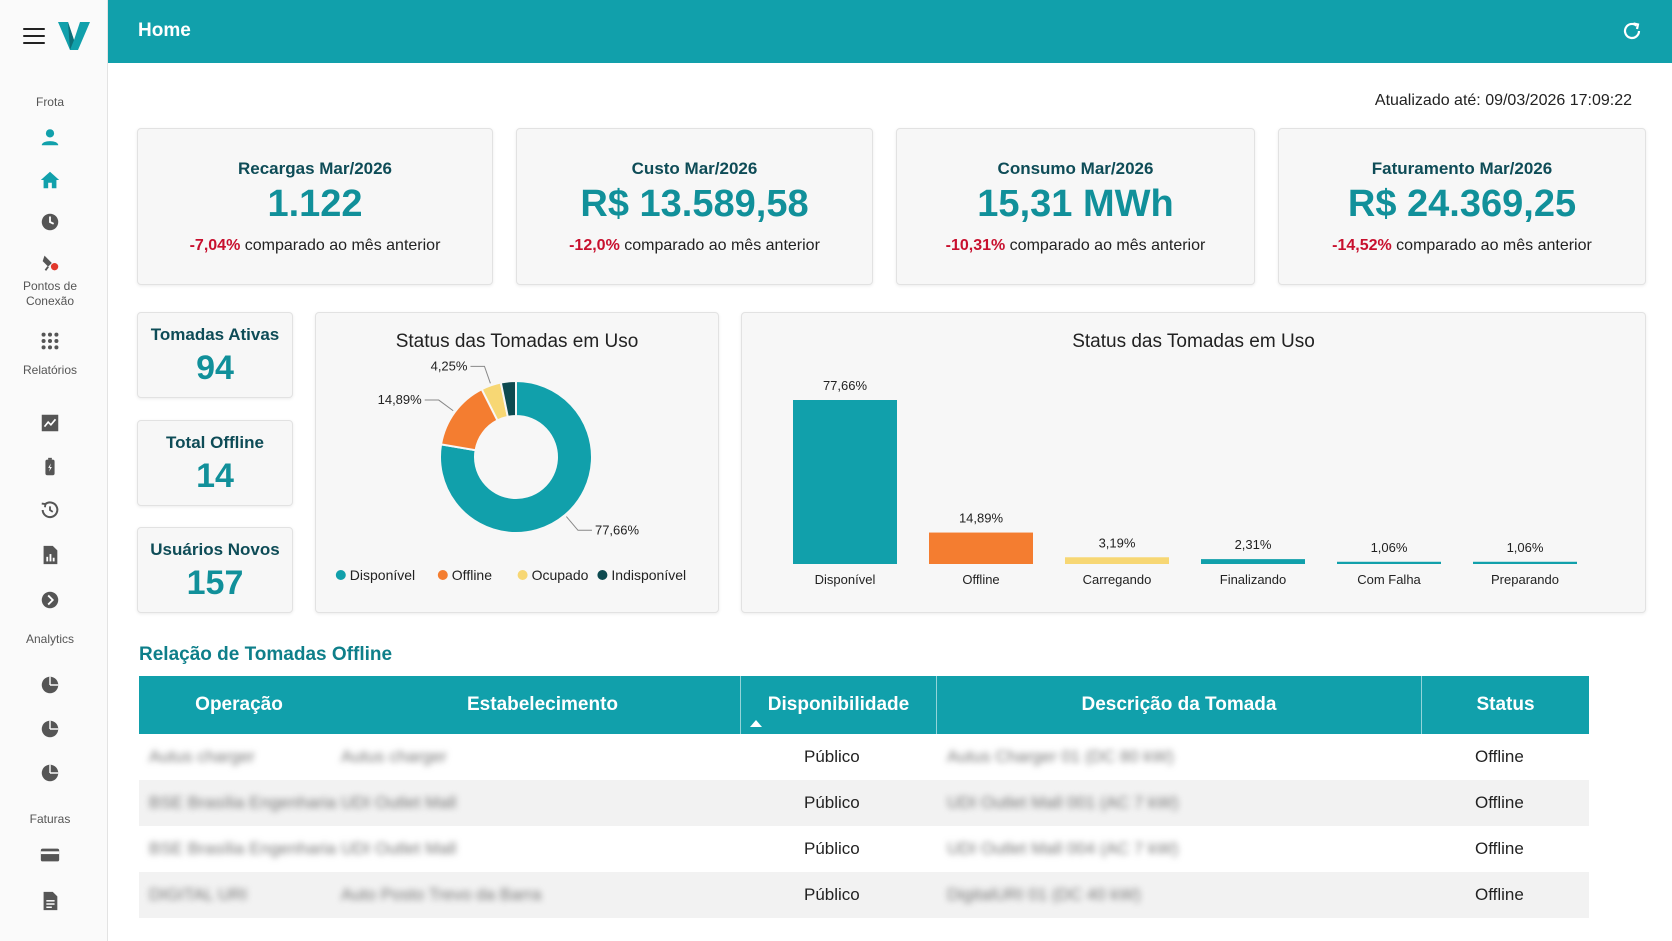 This screenshot has width=1672, height=941. I want to click on bar-category-label: Disponível, so click(845, 579).